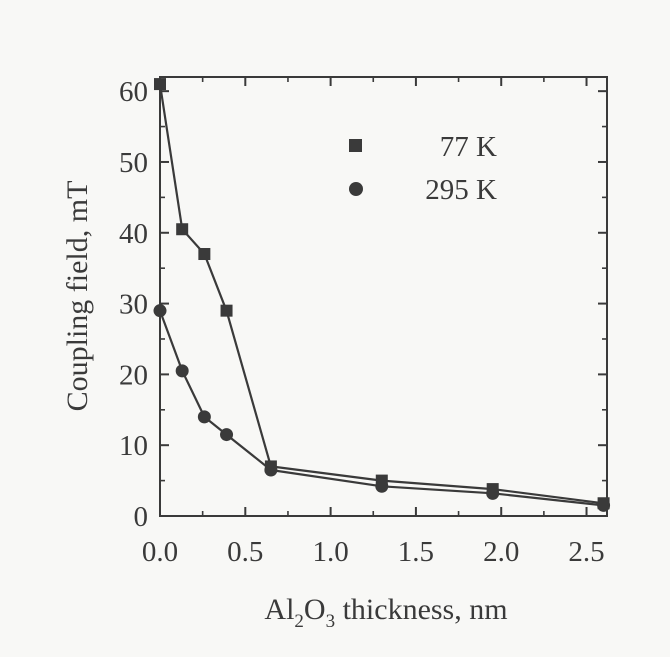  What do you see at coordinates (331, 621) in the screenshot?
I see `x-axis-label-sub2: 3` at bounding box center [331, 621].